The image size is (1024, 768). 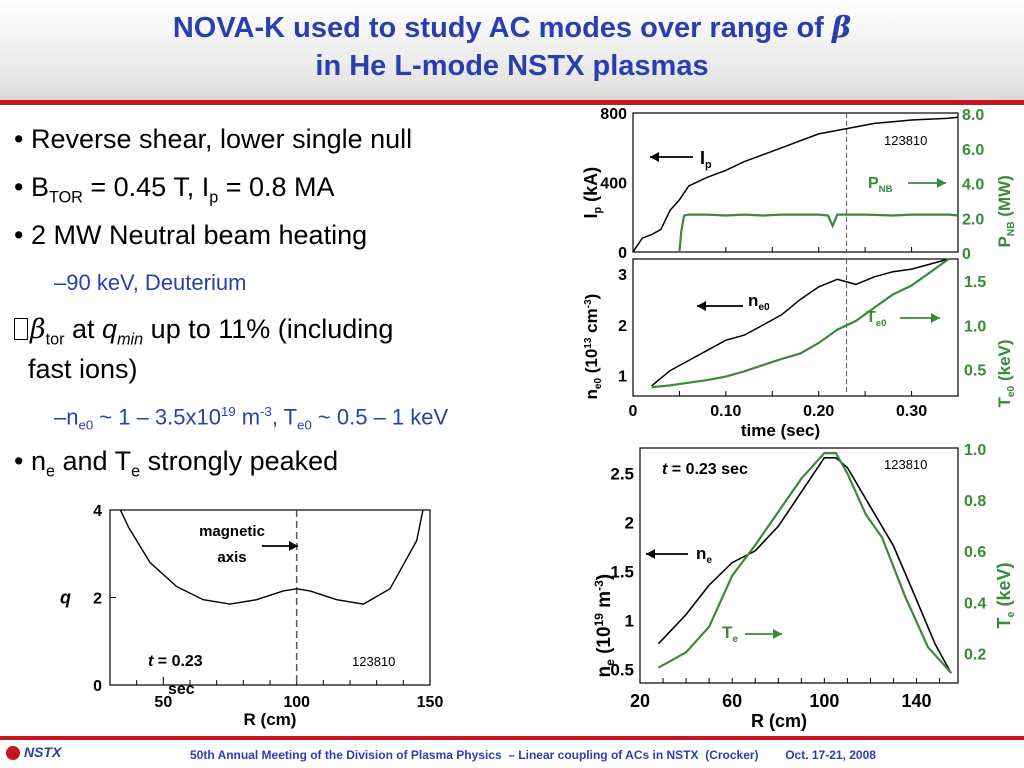 I want to click on ne-ylabel: ne (1019 m-3), so click(x=604, y=626).